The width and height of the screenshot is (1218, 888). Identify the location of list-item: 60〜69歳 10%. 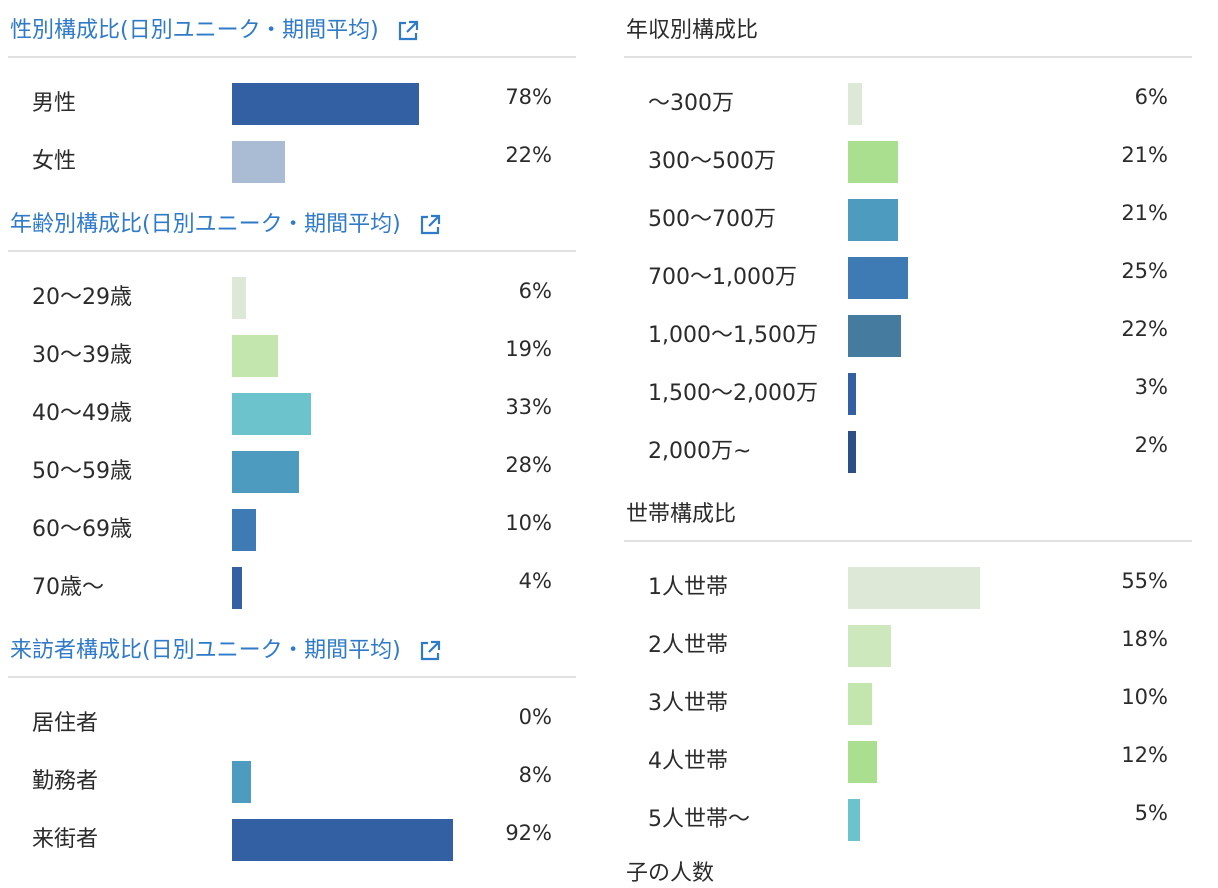
(292, 530).